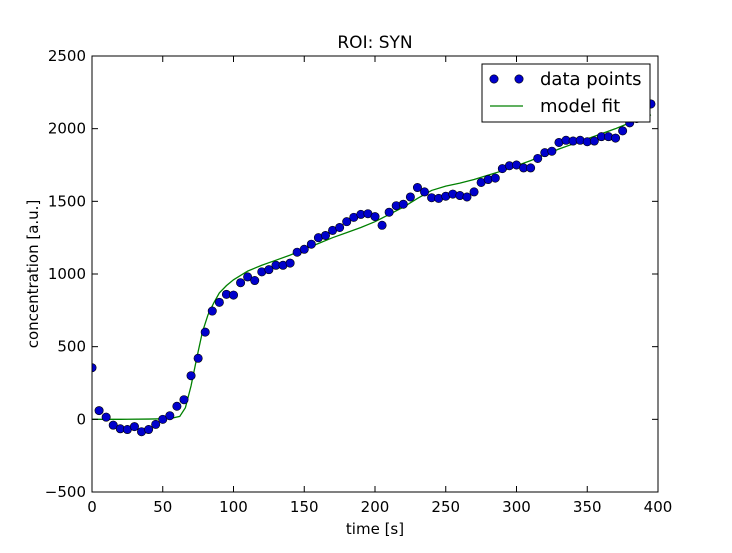 Image resolution: width=732 pixels, height=553 pixels. What do you see at coordinates (92, 507) in the screenshot?
I see `x-tick-label: 0` at bounding box center [92, 507].